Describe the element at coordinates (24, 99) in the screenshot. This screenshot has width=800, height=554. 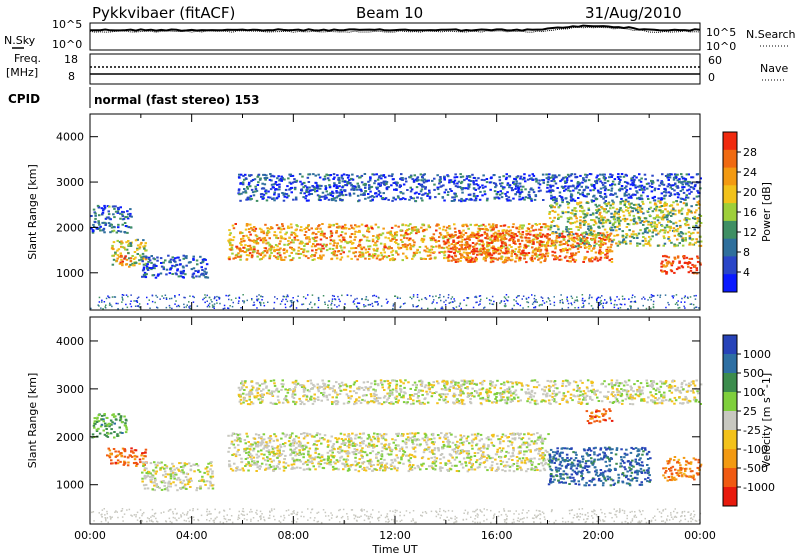
I see `cpid-label: CPID` at that location.